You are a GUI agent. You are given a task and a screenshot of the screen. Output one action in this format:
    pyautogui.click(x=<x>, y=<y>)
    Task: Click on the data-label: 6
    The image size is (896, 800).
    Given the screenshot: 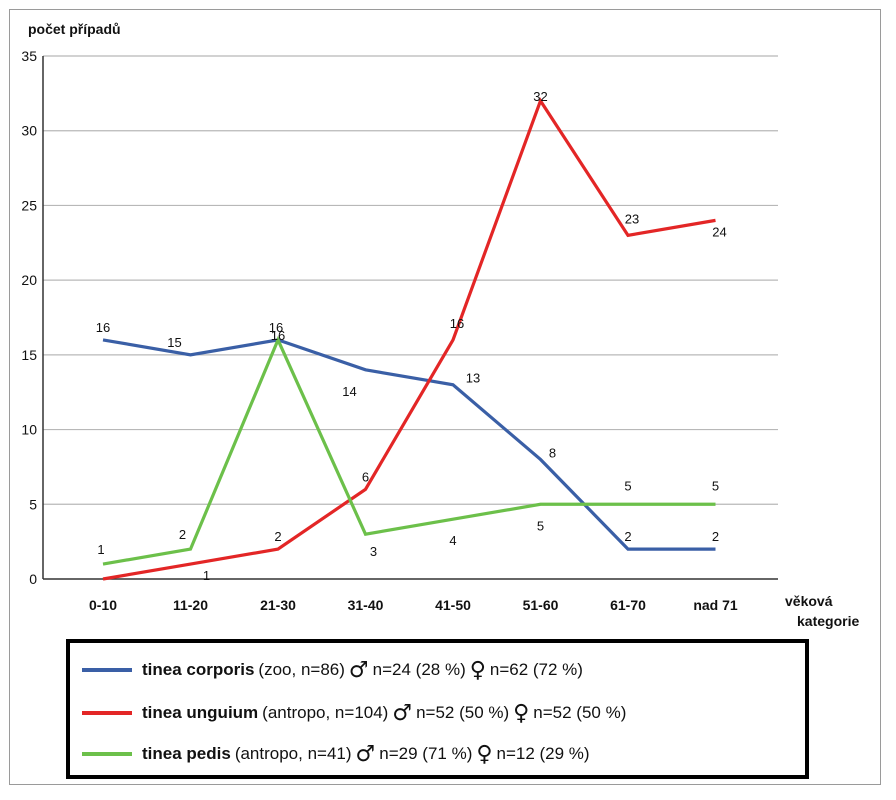 What is the action you would take?
    pyautogui.click(x=365, y=476)
    